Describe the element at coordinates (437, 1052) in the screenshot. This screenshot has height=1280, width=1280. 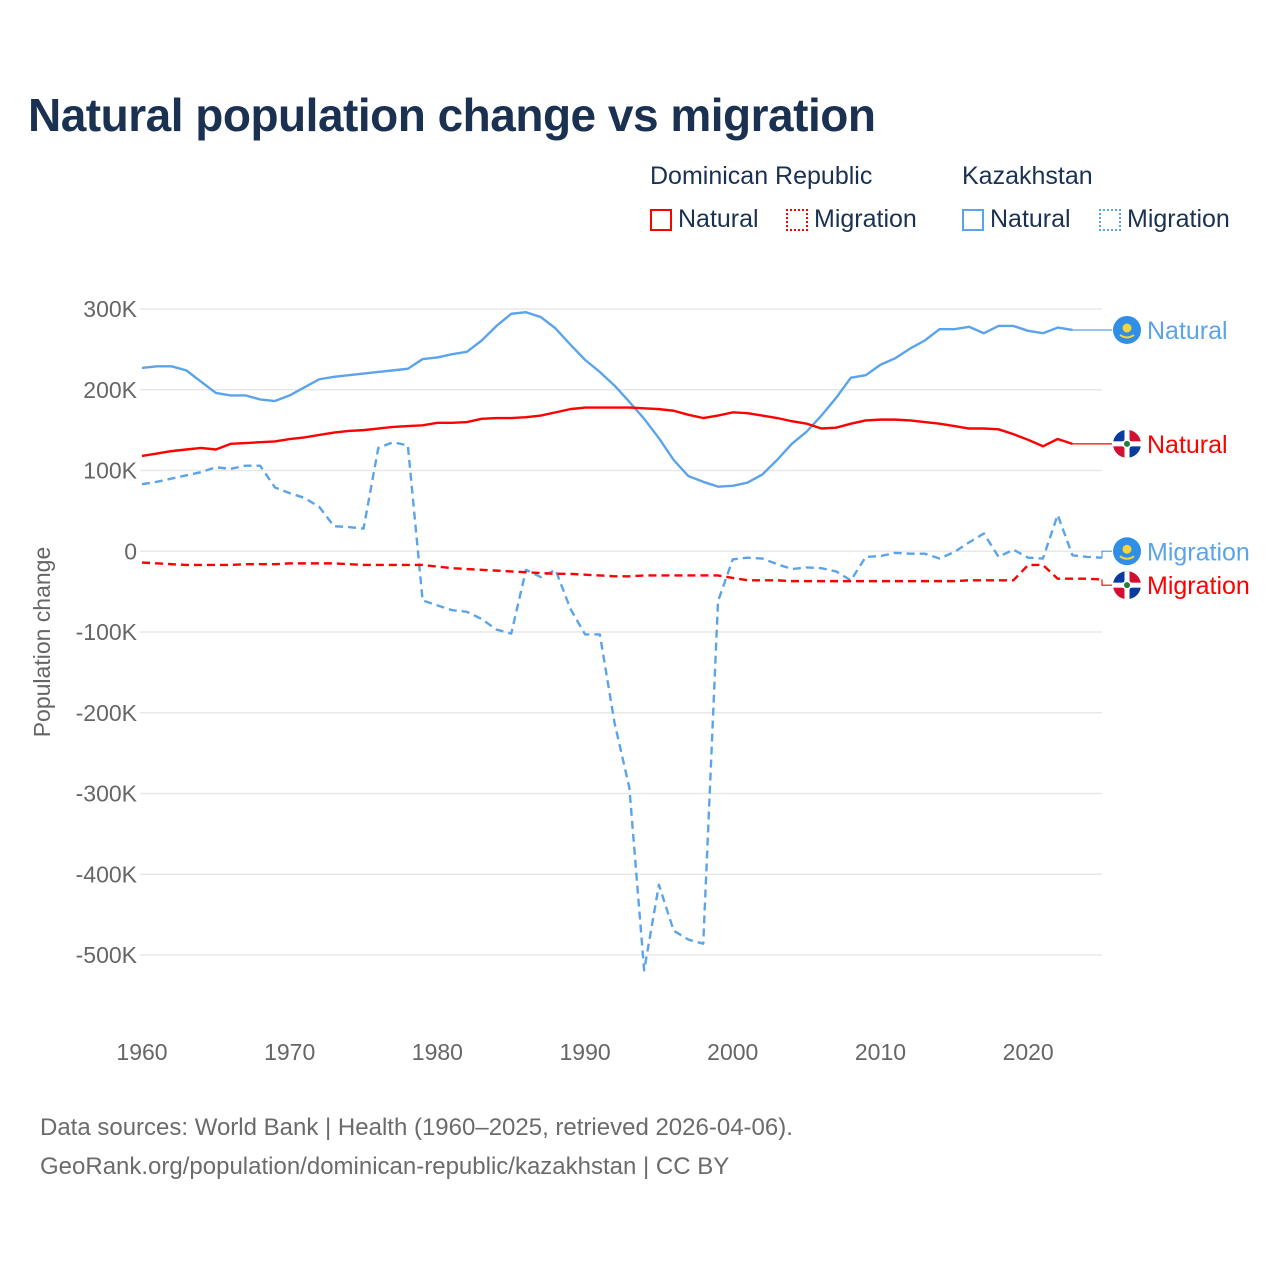
I see `x-tick-label: 1980` at that location.